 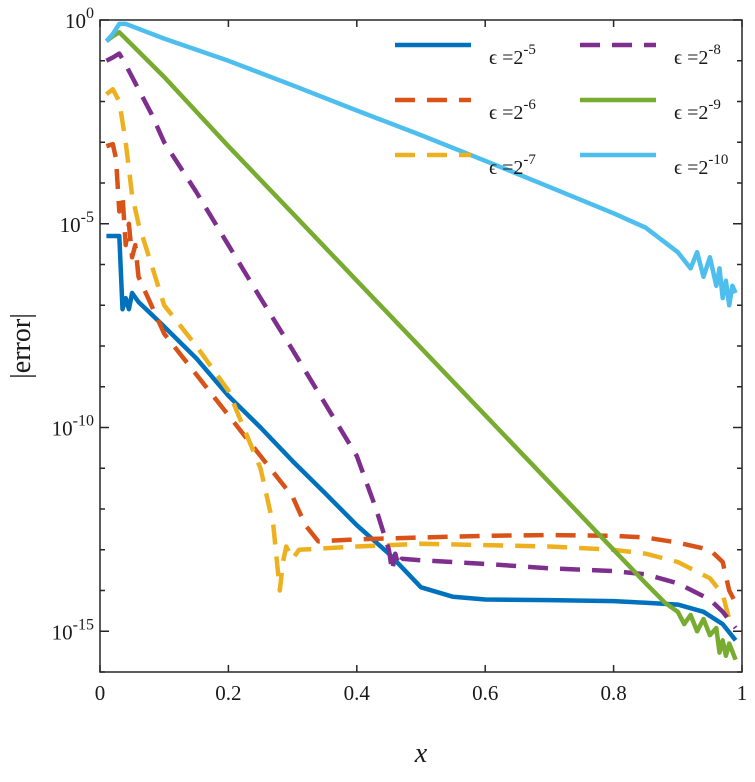 What do you see at coordinates (561, 110) in the screenshot?
I see `legend: ϵ =2-5 ϵ =2-6 ϵ =2-7 ϵ =2-8 ϵ =2-9 ϵ =2-10` at bounding box center [561, 110].